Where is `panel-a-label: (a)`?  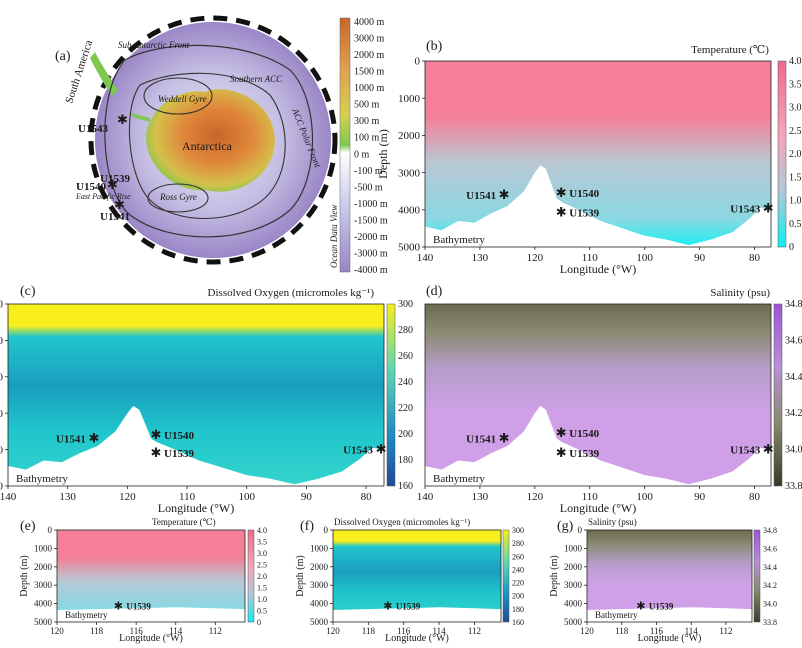
panel-a-label: (a) is located at coordinates (63, 56).